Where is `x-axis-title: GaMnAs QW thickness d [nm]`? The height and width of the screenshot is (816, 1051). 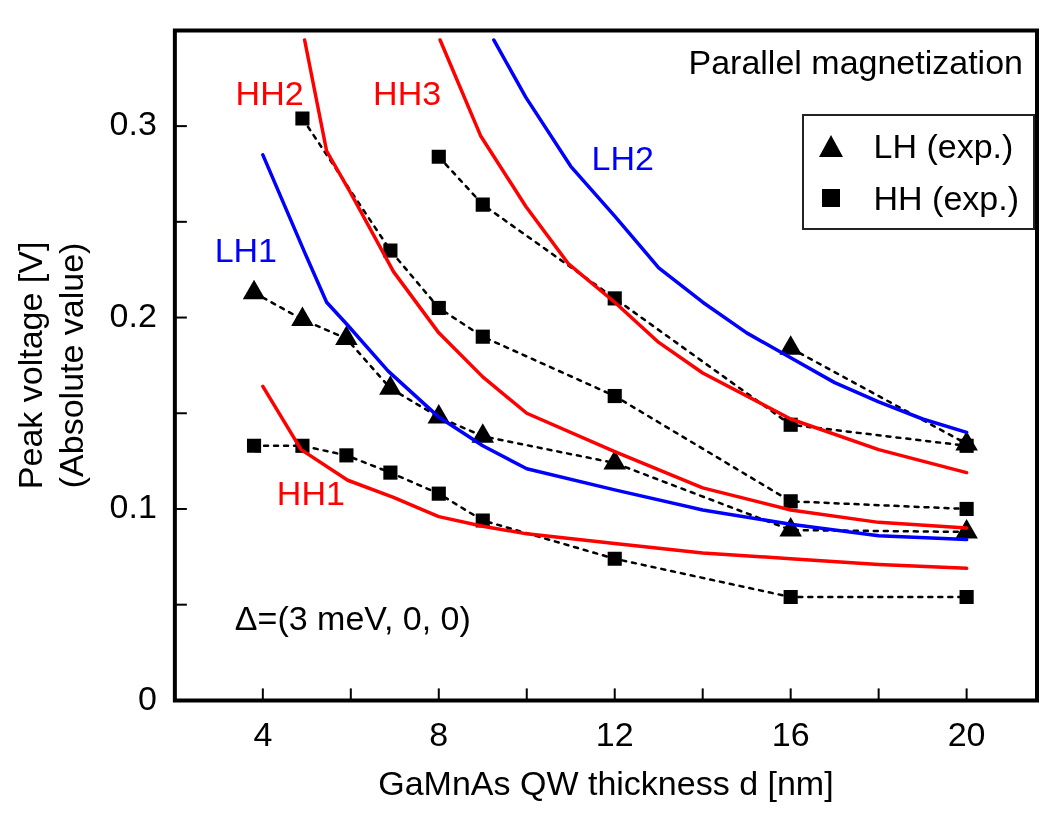
x-axis-title: GaMnAs QW thickness d [nm] is located at coordinates (606, 782).